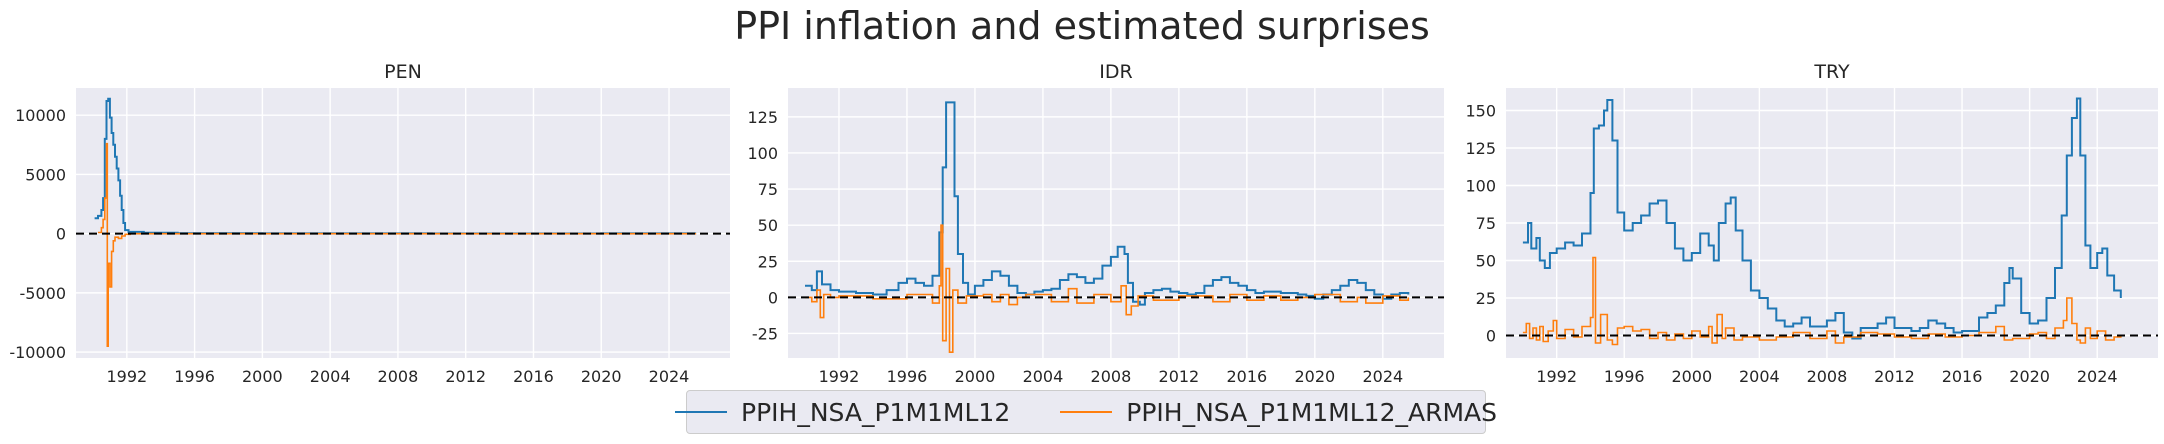 The height and width of the screenshot is (444, 2164). What do you see at coordinates (1107, 203) in the screenshot?
I see `series-ppi-line` at bounding box center [1107, 203].